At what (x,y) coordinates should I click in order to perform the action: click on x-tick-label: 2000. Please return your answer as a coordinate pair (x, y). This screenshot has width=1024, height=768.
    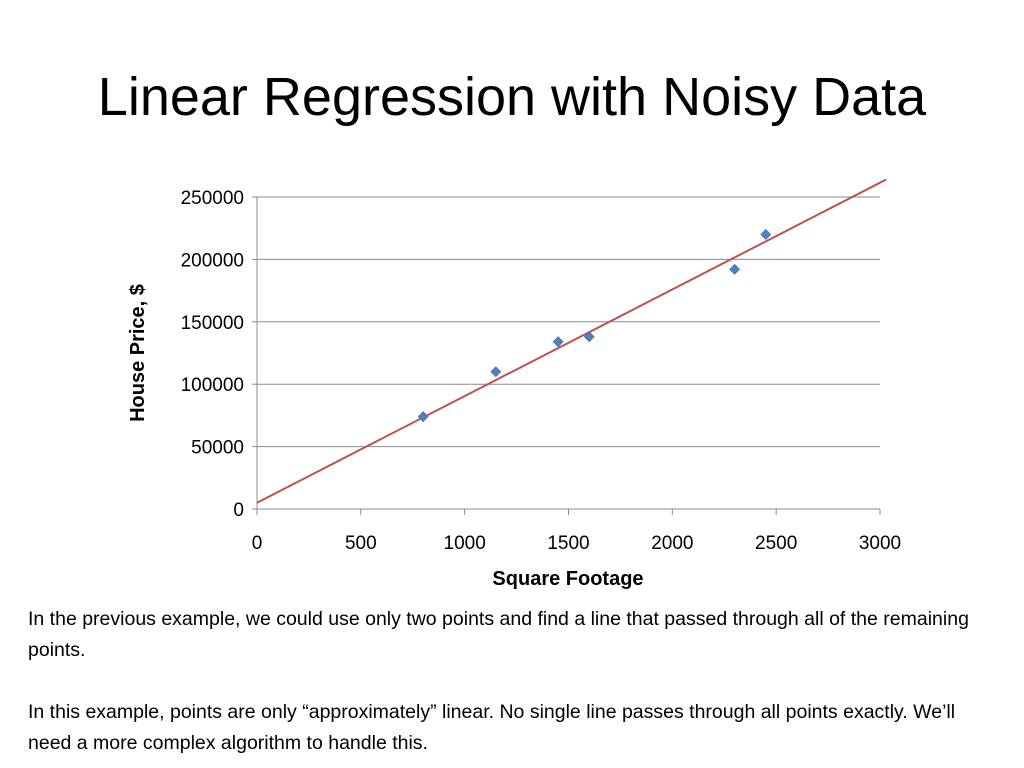
    Looking at the image, I should click on (672, 543).